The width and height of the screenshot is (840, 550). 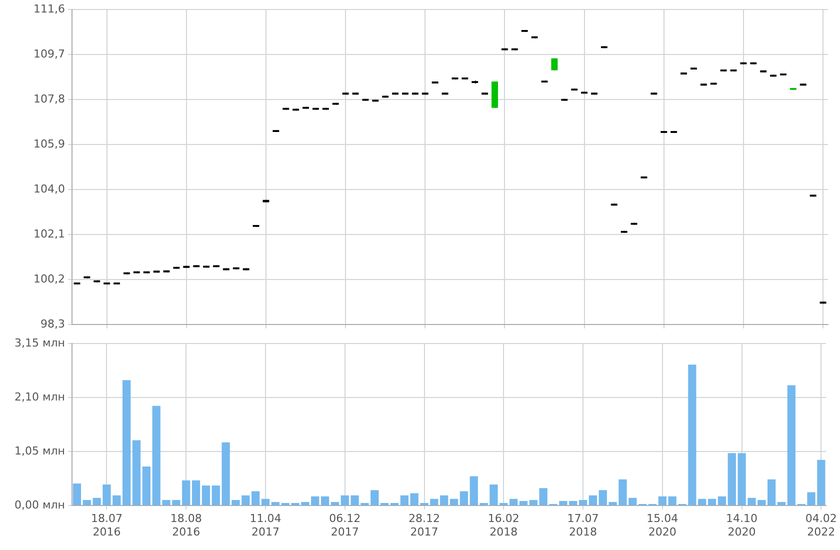 I want to click on x-tick-label: 14.10 2020, so click(x=742, y=525).